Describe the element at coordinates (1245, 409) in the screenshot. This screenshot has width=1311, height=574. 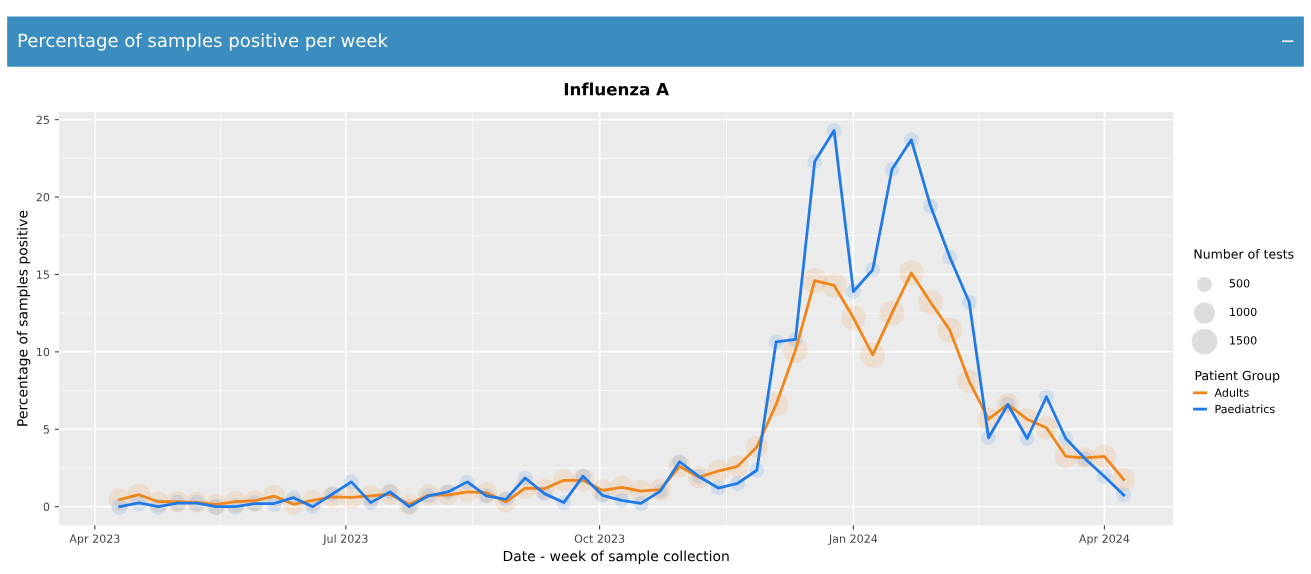
I see `legend-label: Paediatrics` at that location.